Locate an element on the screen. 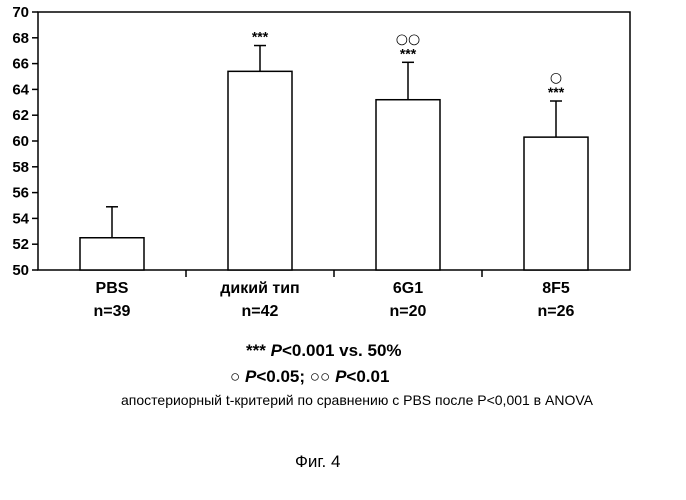 Image resolution: width=686 pixels, height=500 pixels. y-tick-label: 58 is located at coordinates (20, 167).